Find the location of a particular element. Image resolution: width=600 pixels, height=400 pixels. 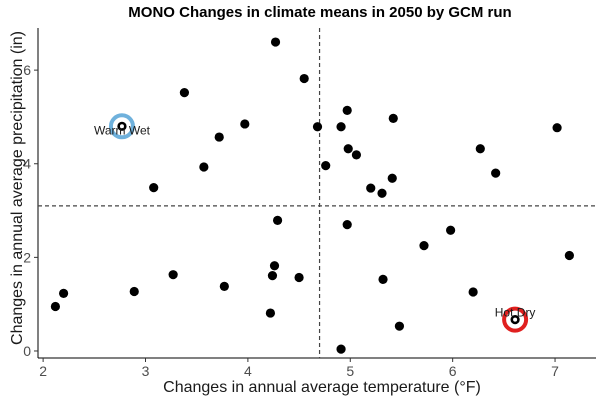

x-tick-label: 3 is located at coordinates (146, 371).